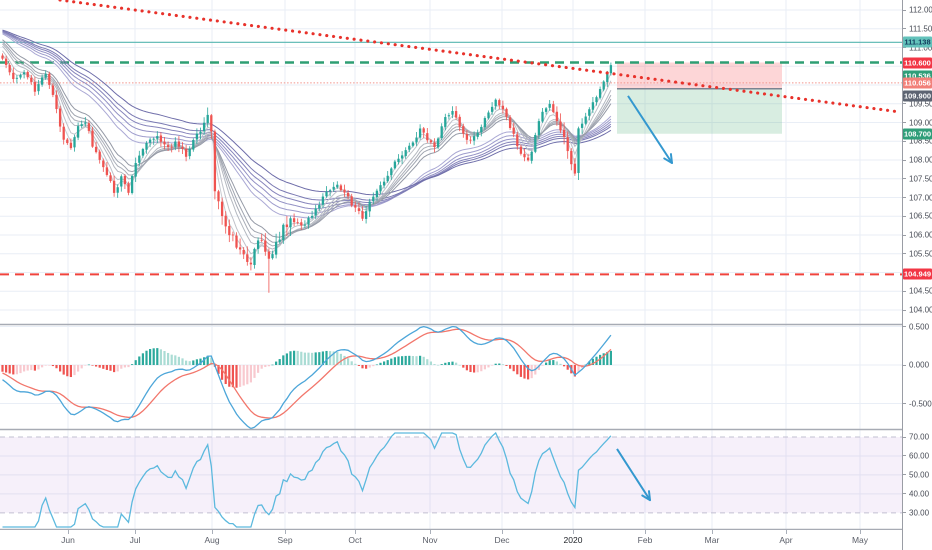 This screenshot has height=550, width=932. I want to click on price-badge-110.056: 110.056, so click(917, 83).